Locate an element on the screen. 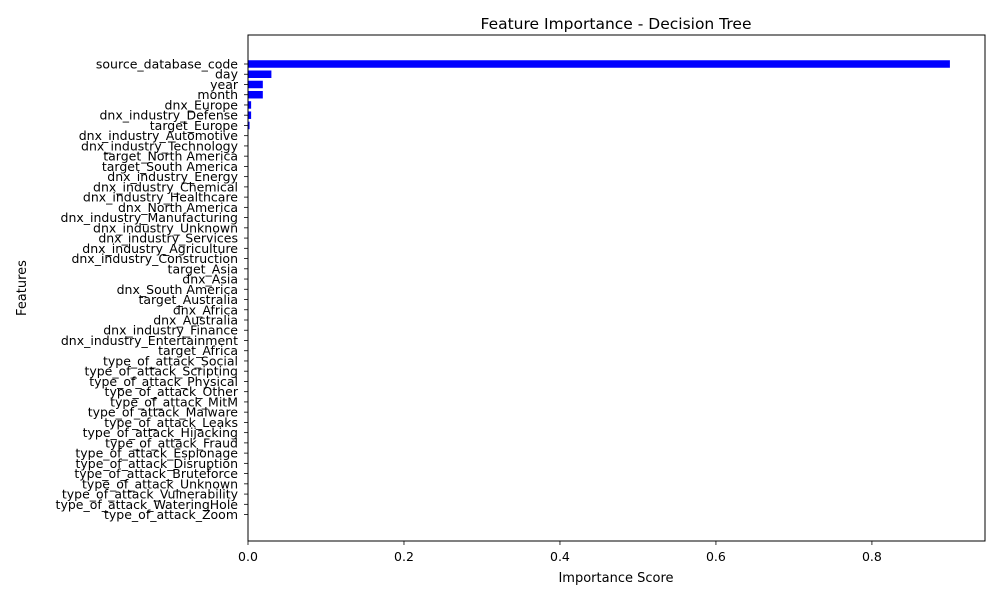 The width and height of the screenshot is (1000, 600). y-tick-label: month is located at coordinates (217, 94).